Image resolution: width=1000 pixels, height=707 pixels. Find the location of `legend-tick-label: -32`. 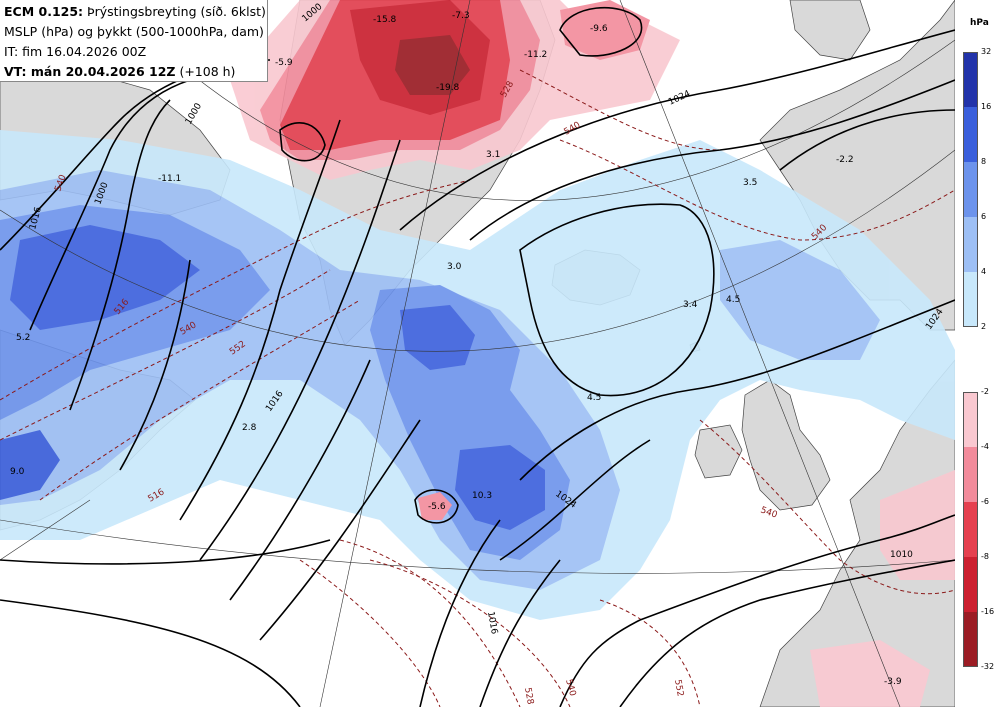

legend-tick-label: -32 is located at coordinates (988, 666).